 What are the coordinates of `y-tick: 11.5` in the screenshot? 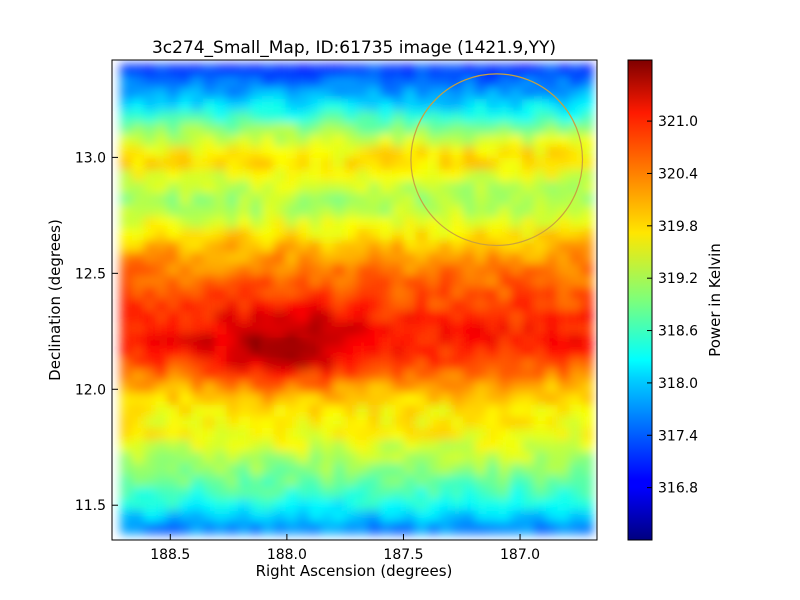 It's located at (96, 506).